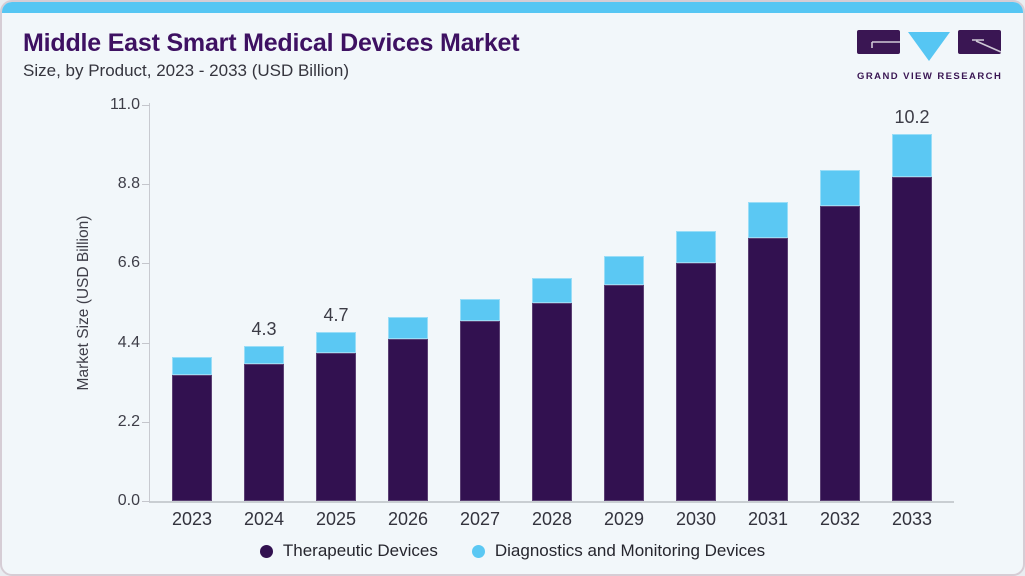  Describe the element at coordinates (512, 7) in the screenshot. I see `top-accent-bar` at that location.